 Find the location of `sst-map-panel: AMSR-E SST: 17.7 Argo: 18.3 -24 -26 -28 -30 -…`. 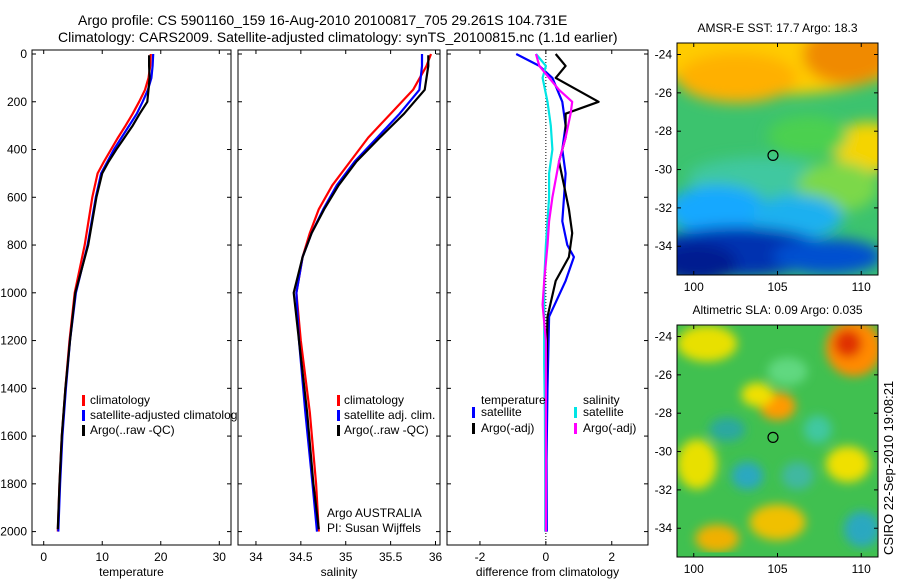

sst-map-panel: AMSR-E SST: 17.7 Argo: 18.3 -24 -26 -28 -30 -… is located at coordinates (767, 157).